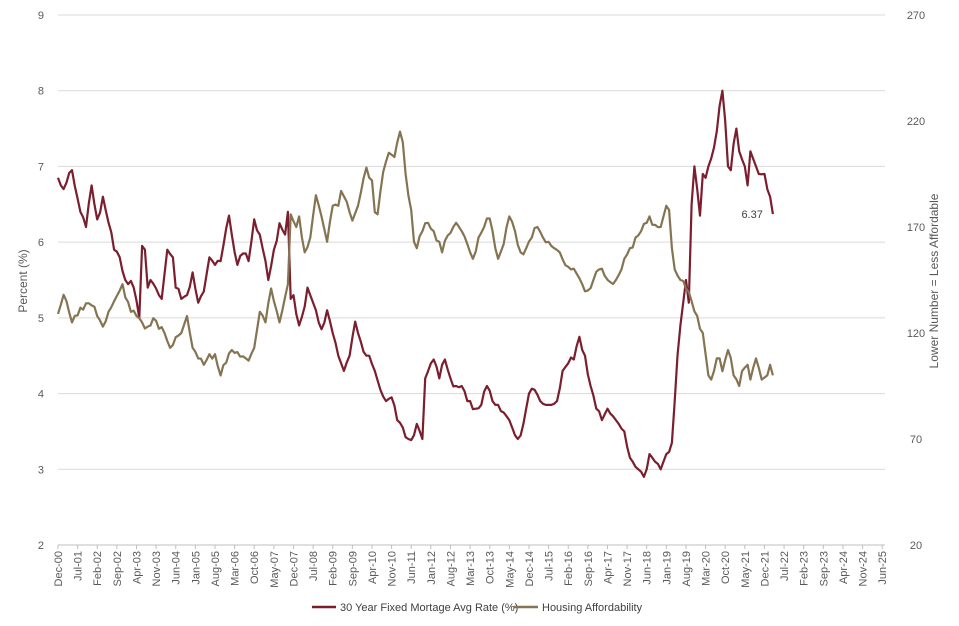  Describe the element at coordinates (59, 568) in the screenshot. I see `x-tick-label: Dec-00` at that location.